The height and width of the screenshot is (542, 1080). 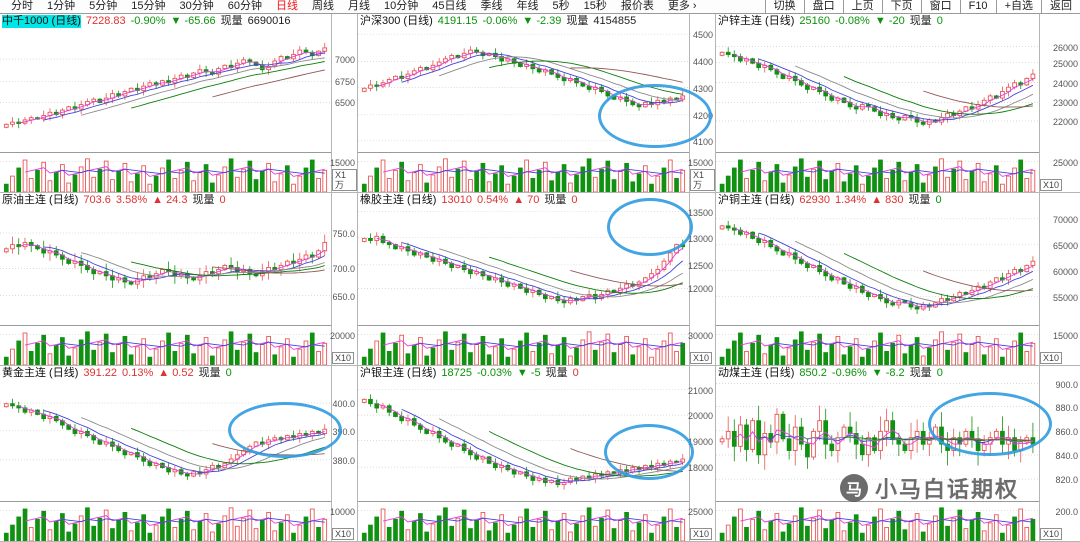 What do you see at coordinates (595, 6) in the screenshot?
I see `timeframe-item-14: 15秒` at bounding box center [595, 6].